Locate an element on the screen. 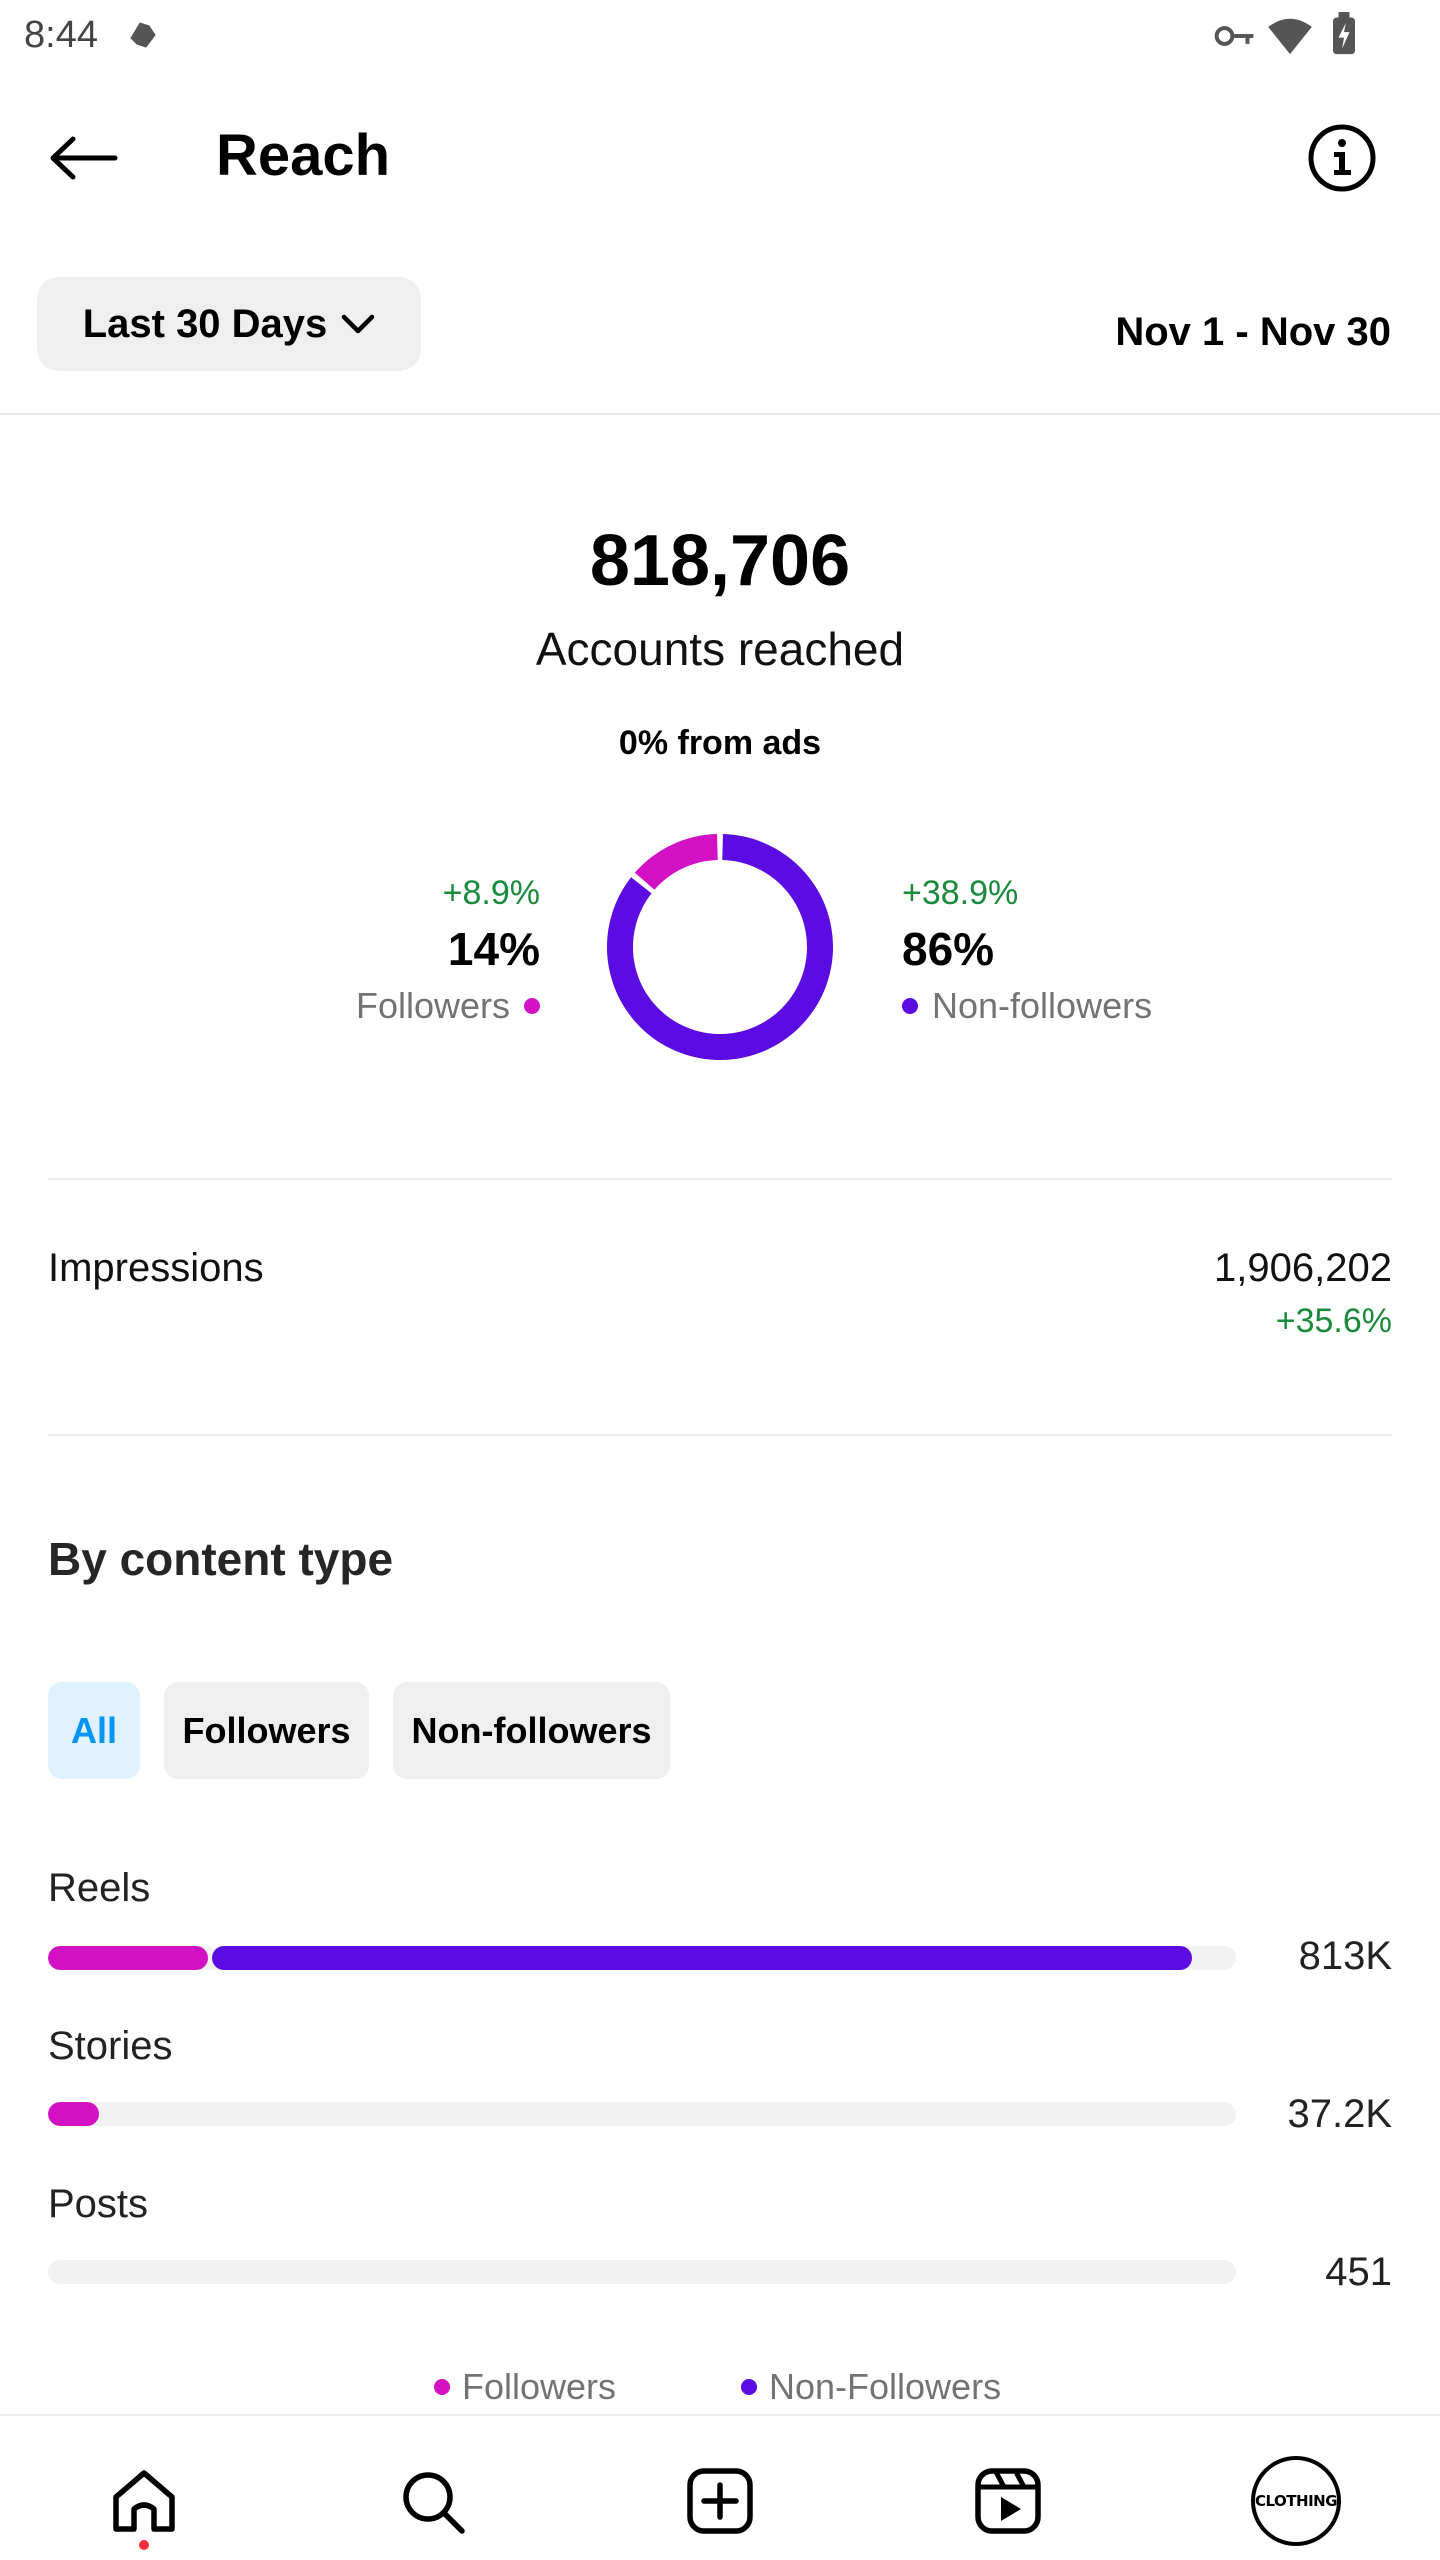  avatar: CLOTHING is located at coordinates (1296, 2501).